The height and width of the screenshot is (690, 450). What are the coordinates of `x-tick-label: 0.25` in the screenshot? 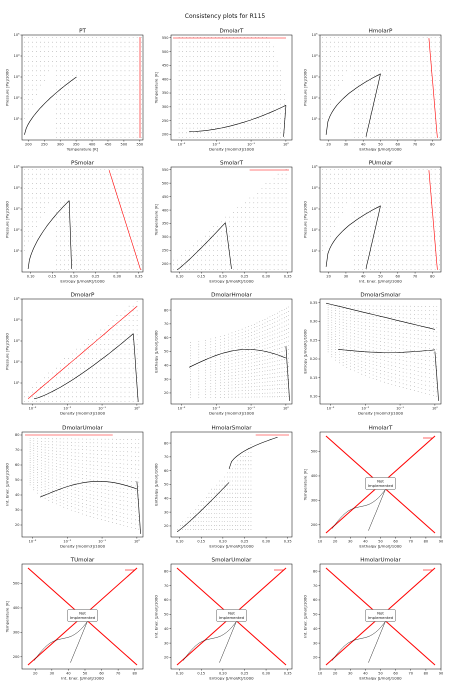 It's located at (245, 277).